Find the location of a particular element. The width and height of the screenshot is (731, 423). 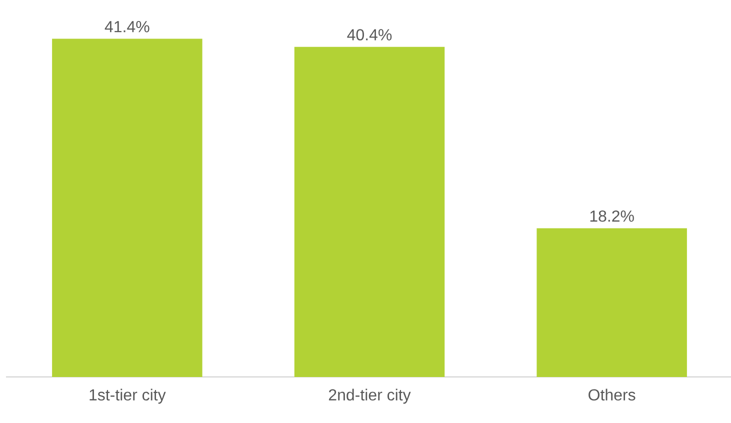

x-tick-label: Others is located at coordinates (612, 394).